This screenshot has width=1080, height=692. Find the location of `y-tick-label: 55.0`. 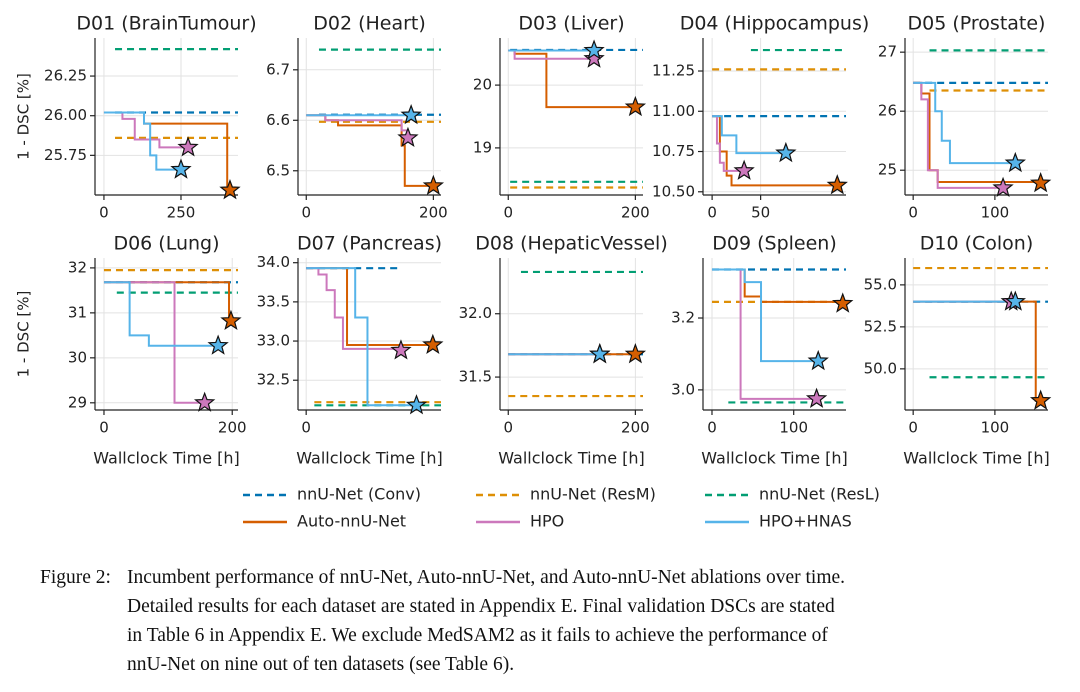

y-tick-label: 55.0 is located at coordinates (880, 284).